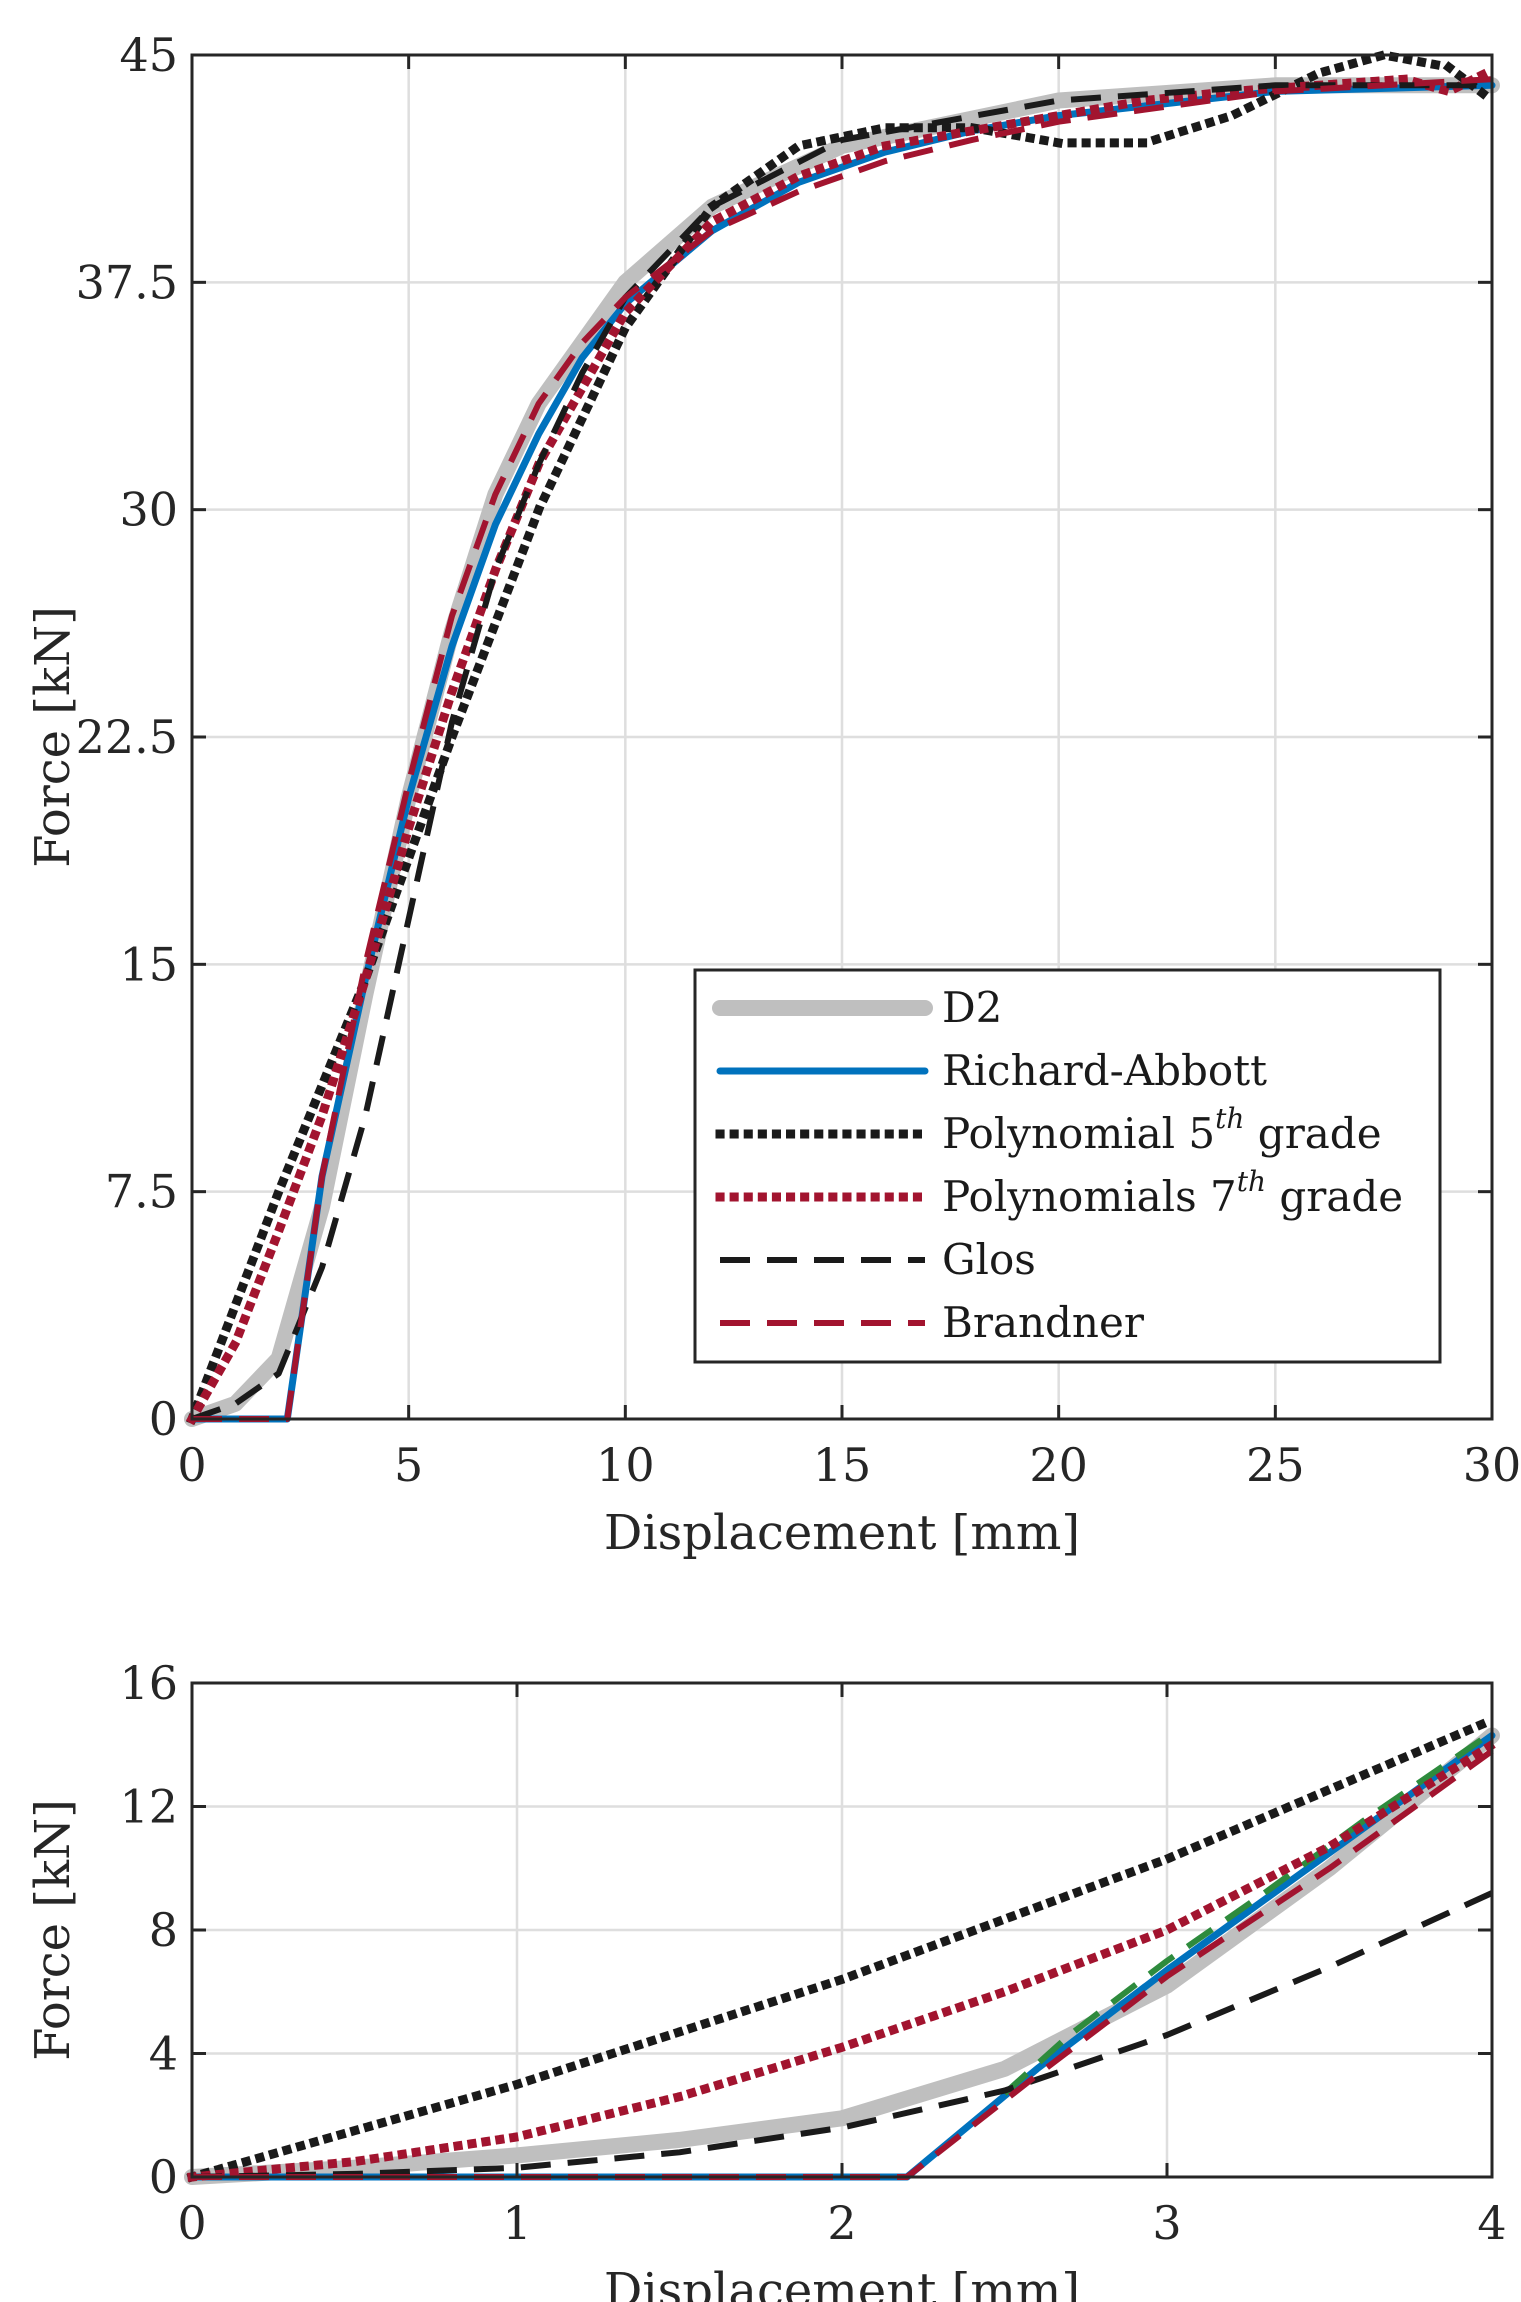 This screenshot has width=1521, height=2302. I want to click on legend-label-brandner: Brandner, so click(1043, 1322).